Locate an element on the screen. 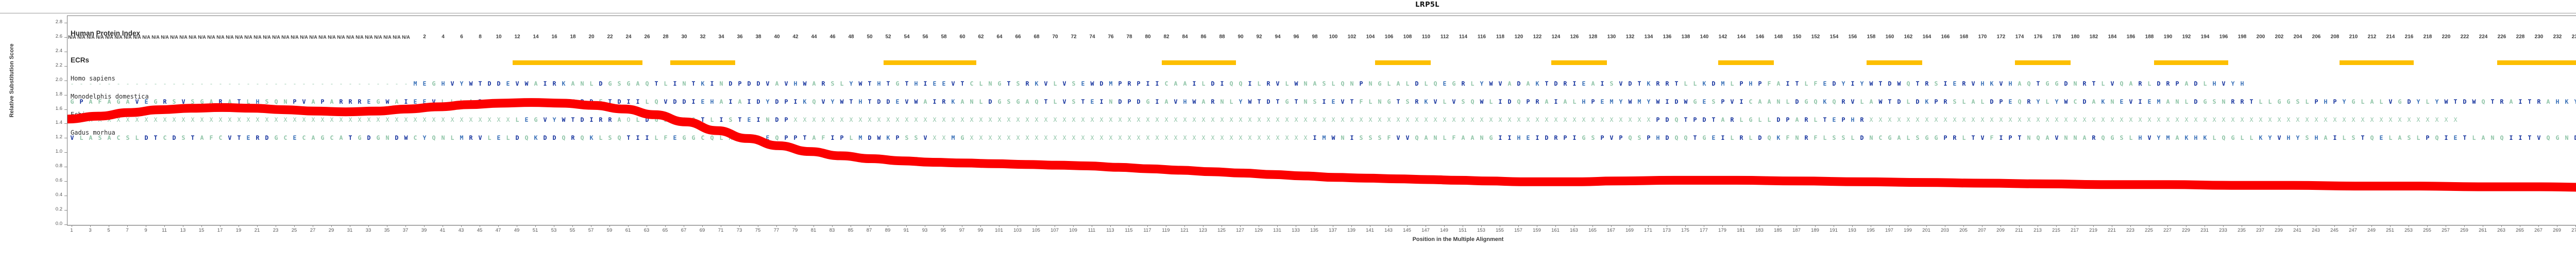 The height and width of the screenshot is (258, 2576). x-tick-label: 197 is located at coordinates (1889, 230).